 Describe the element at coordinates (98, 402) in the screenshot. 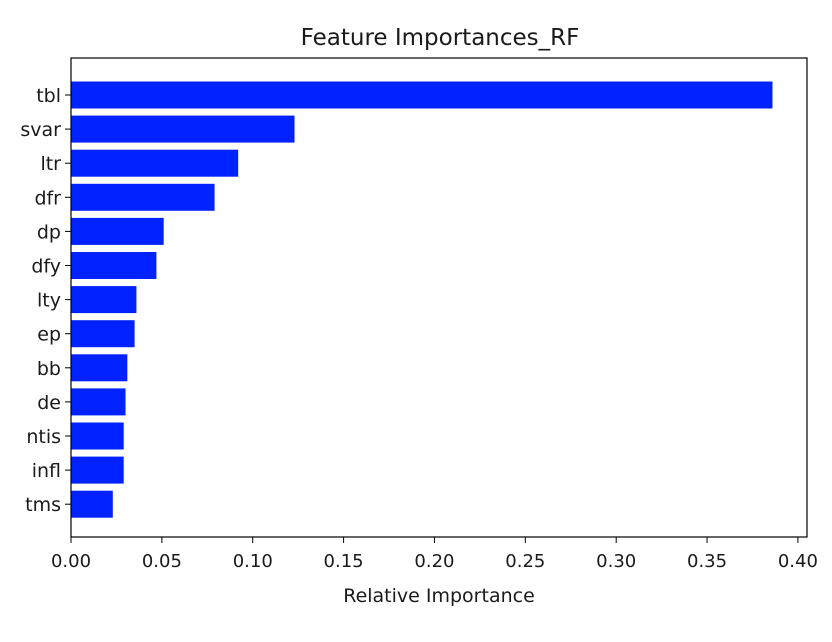

I see `bar-de` at that location.